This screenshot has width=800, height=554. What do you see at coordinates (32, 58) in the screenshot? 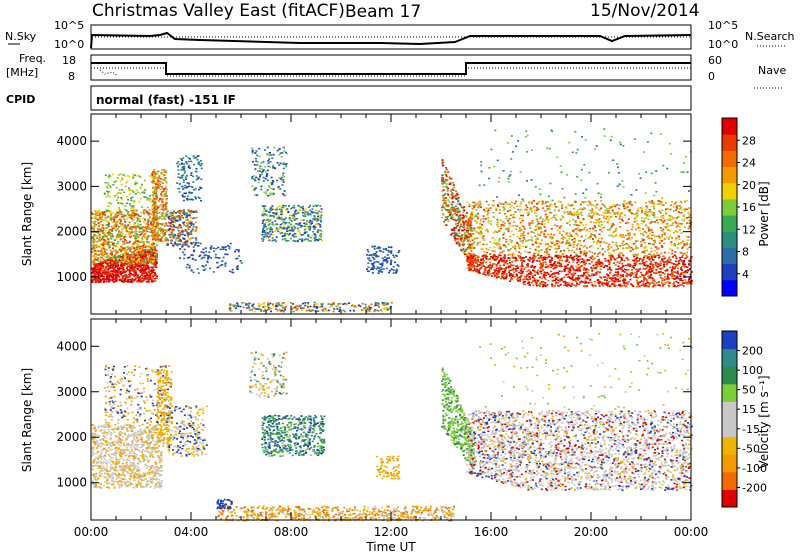
I see `freq-label: Freq.` at bounding box center [32, 58].